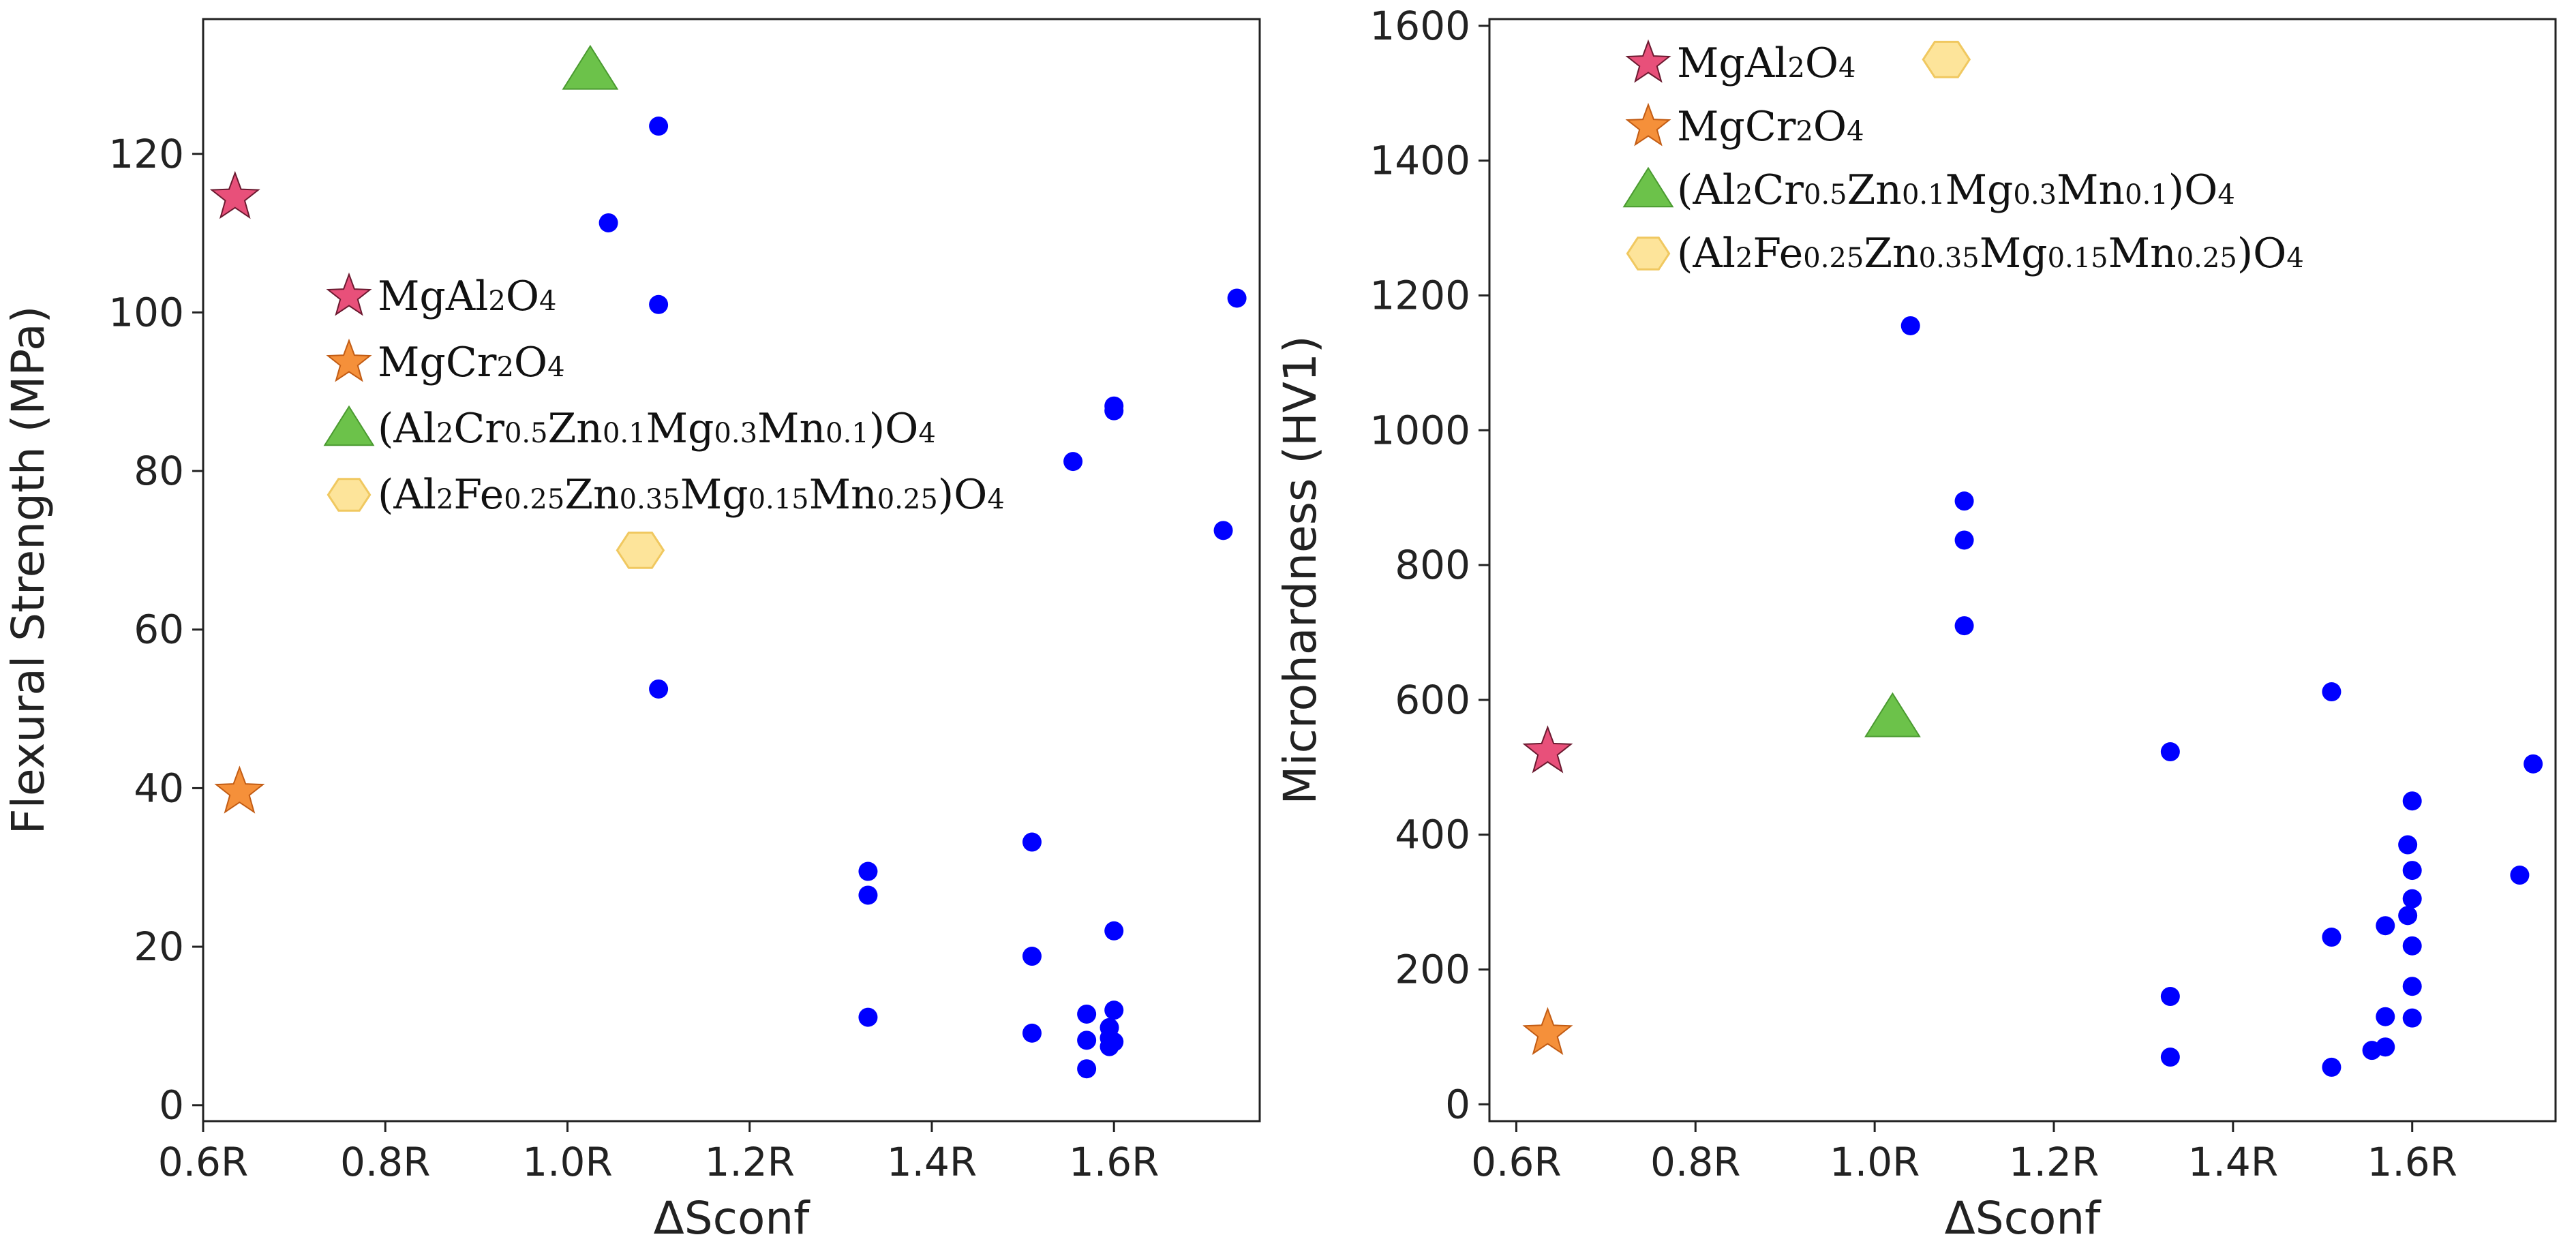  Describe the element at coordinates (1419, 161) in the screenshot. I see `y-tick-label: 1400` at that location.